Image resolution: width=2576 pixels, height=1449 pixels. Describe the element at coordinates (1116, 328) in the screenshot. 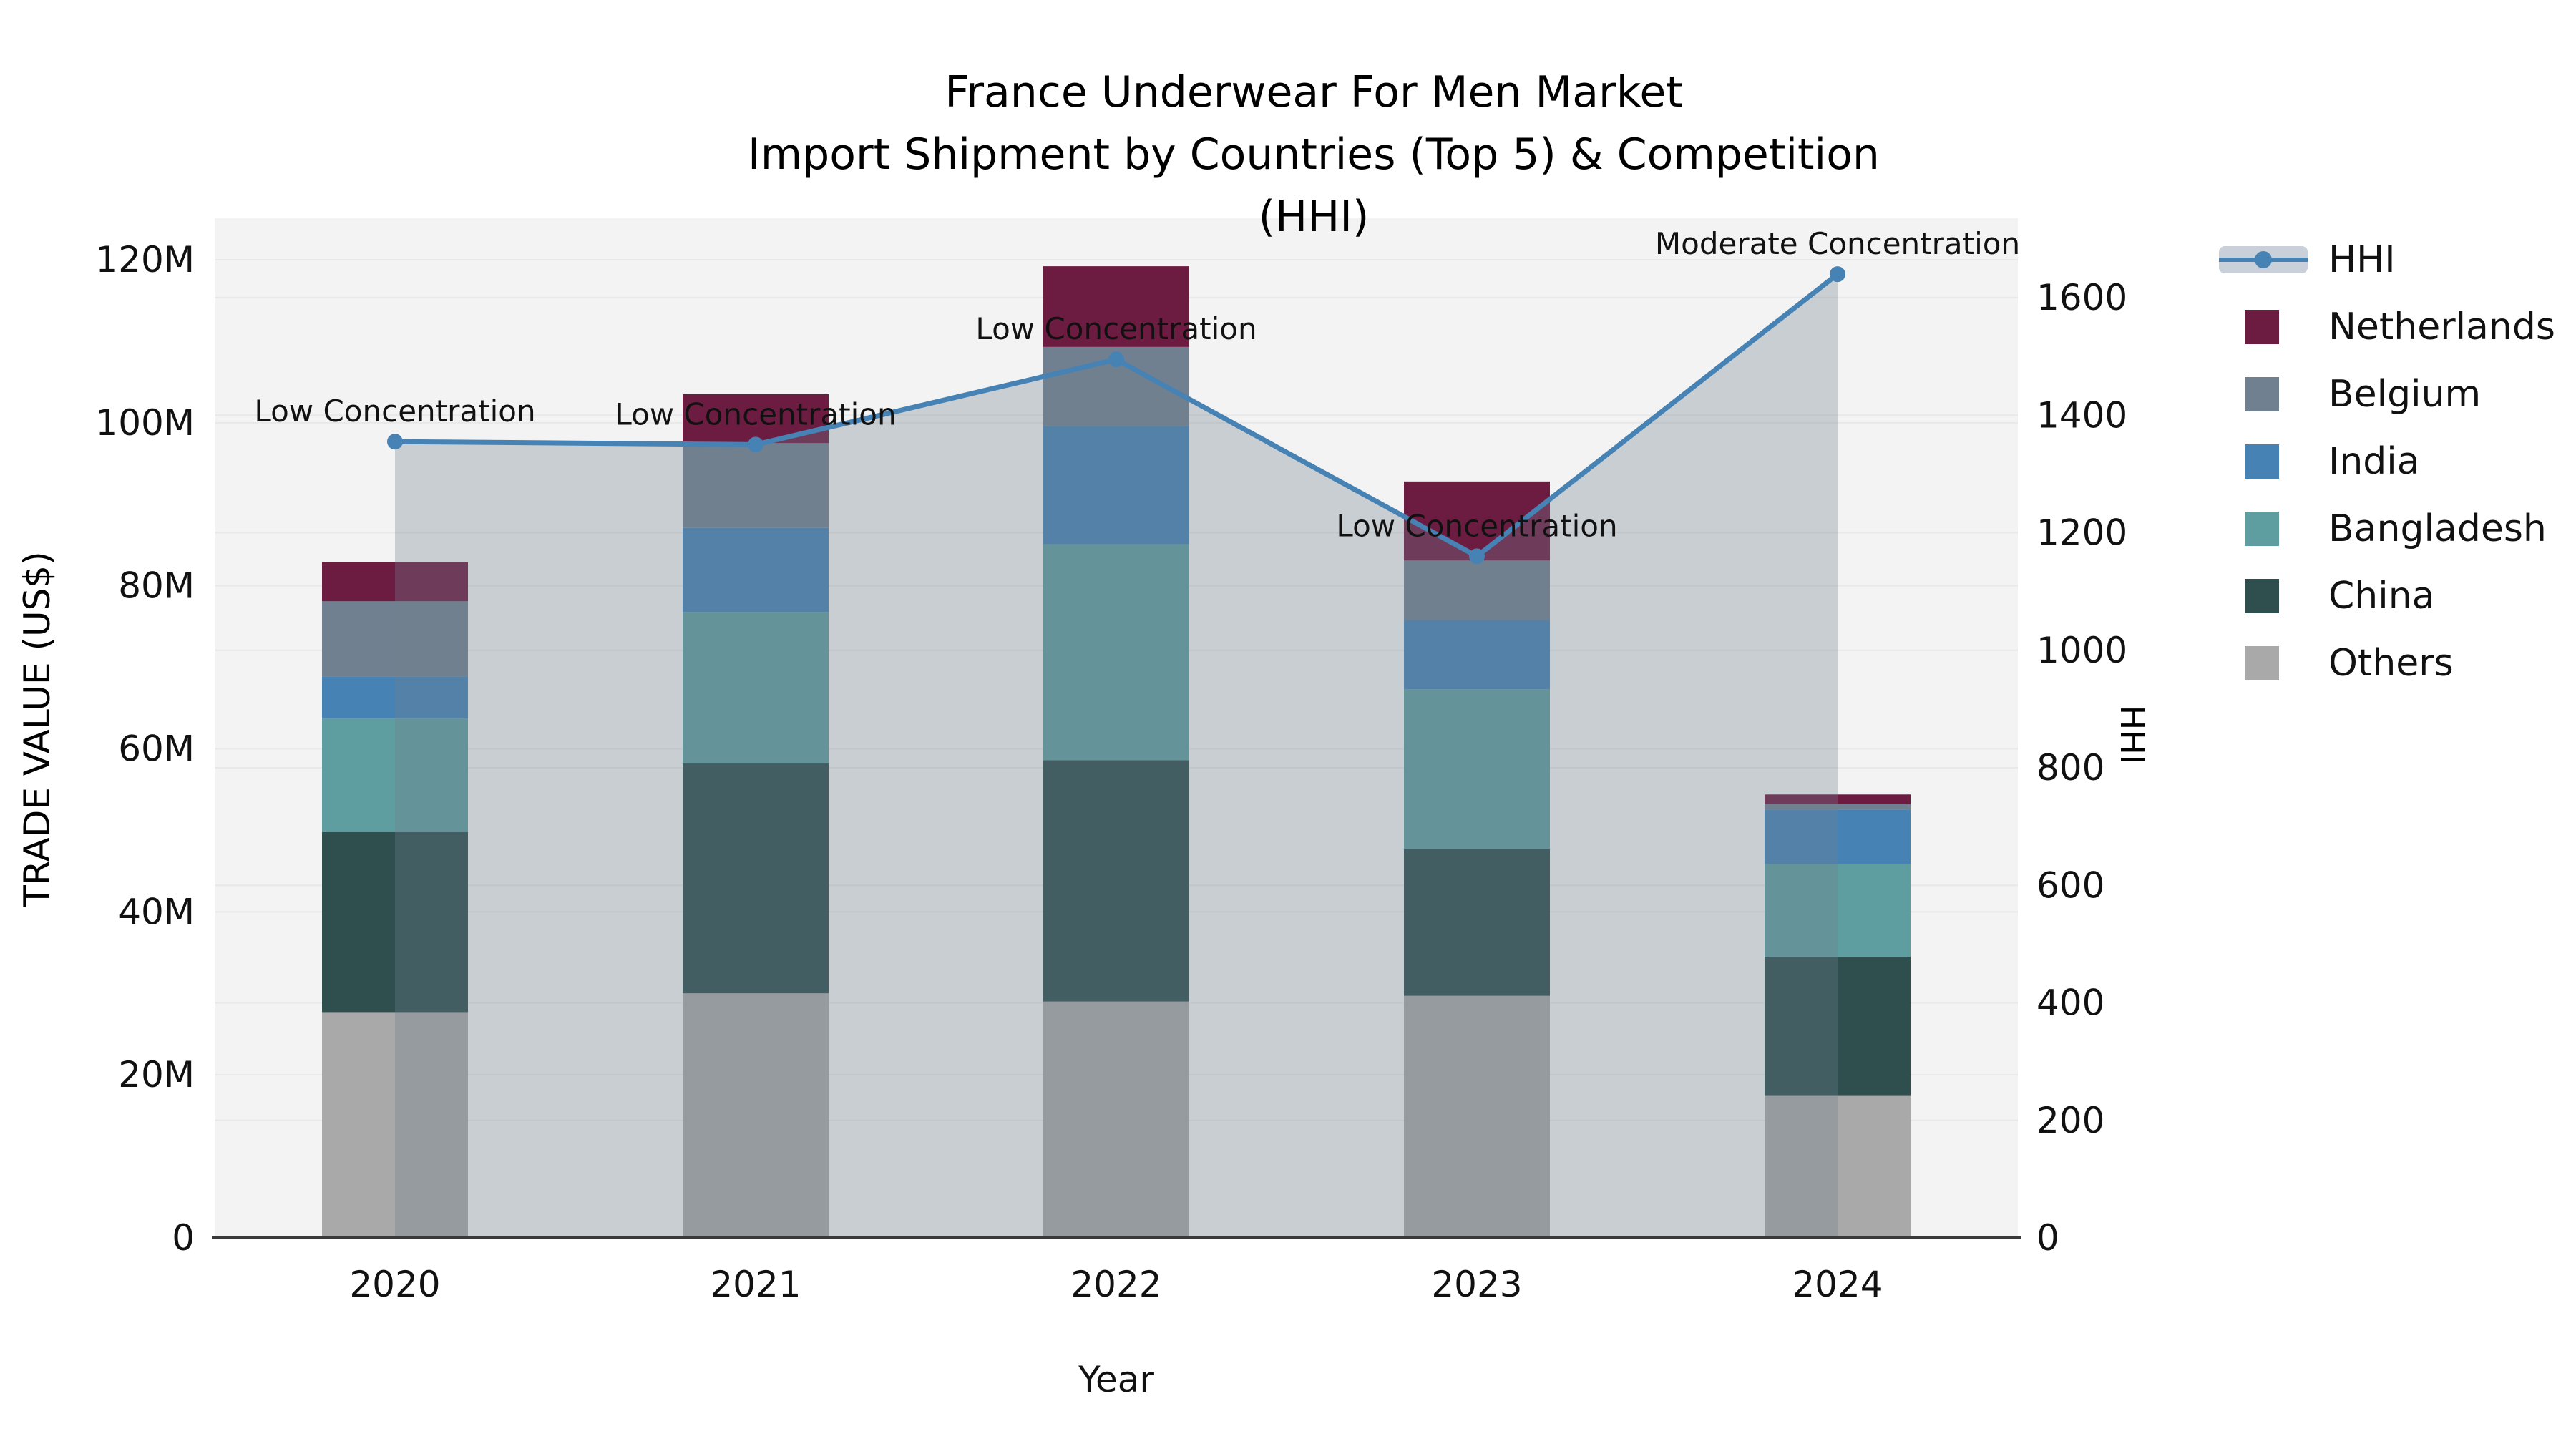

I see `annotation-2022: Low Concentration` at that location.